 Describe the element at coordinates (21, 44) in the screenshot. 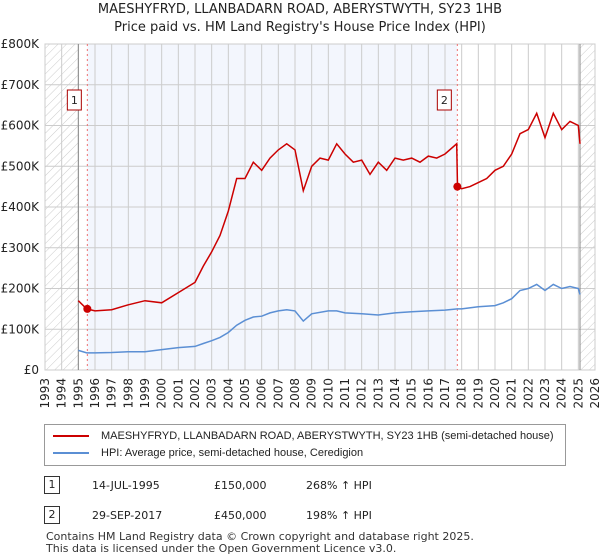

I see `y-tick-label: £800K` at that location.